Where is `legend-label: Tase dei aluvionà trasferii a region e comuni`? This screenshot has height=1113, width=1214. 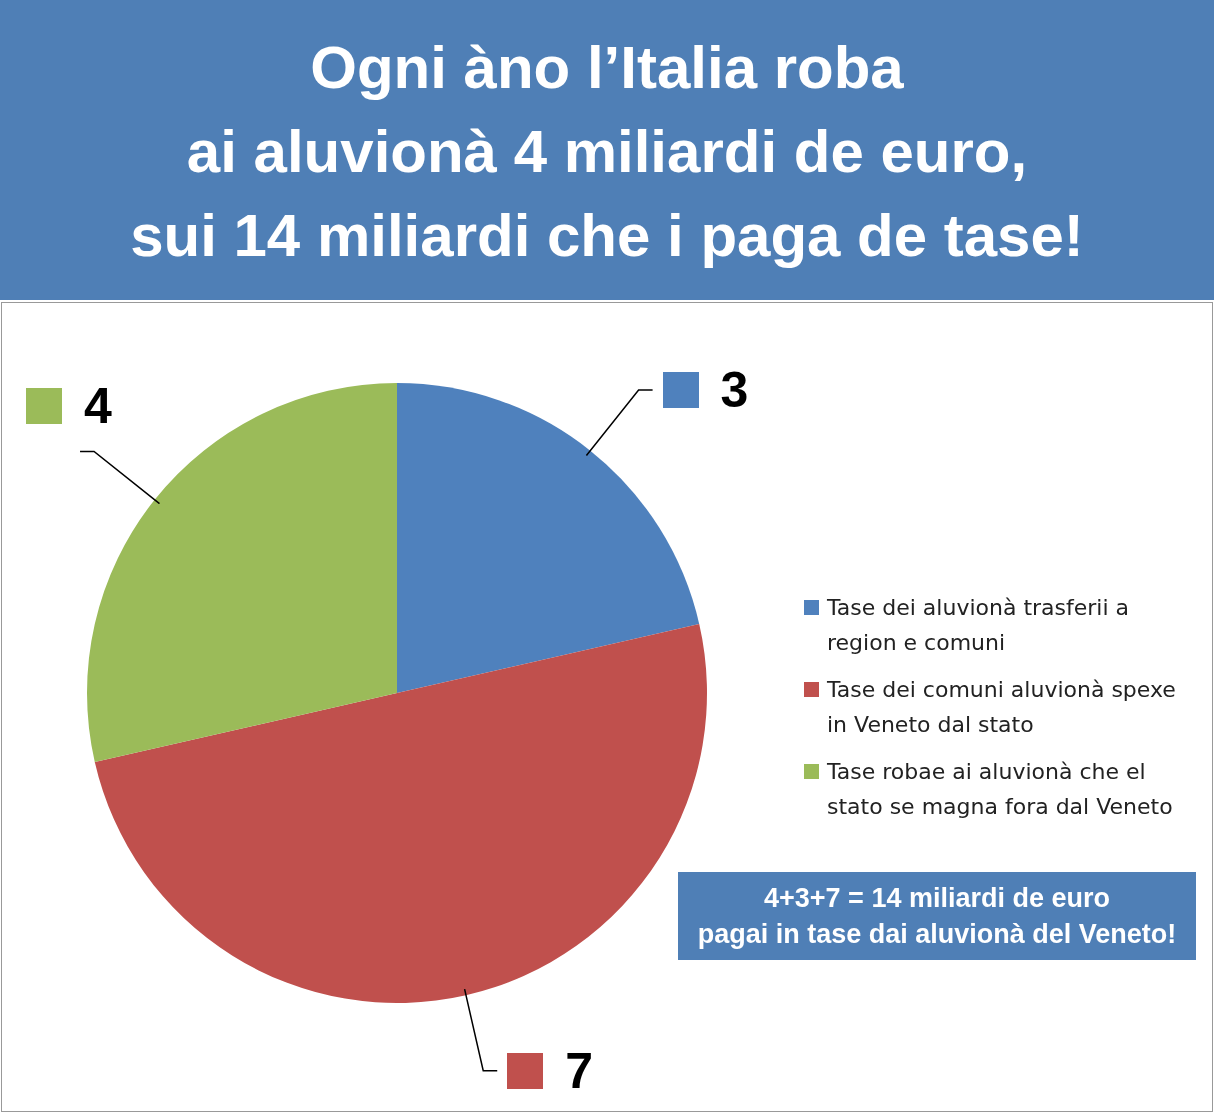
legend-label: Tase dei aluvionà trasferii a region e comuni is located at coordinates (979, 625).